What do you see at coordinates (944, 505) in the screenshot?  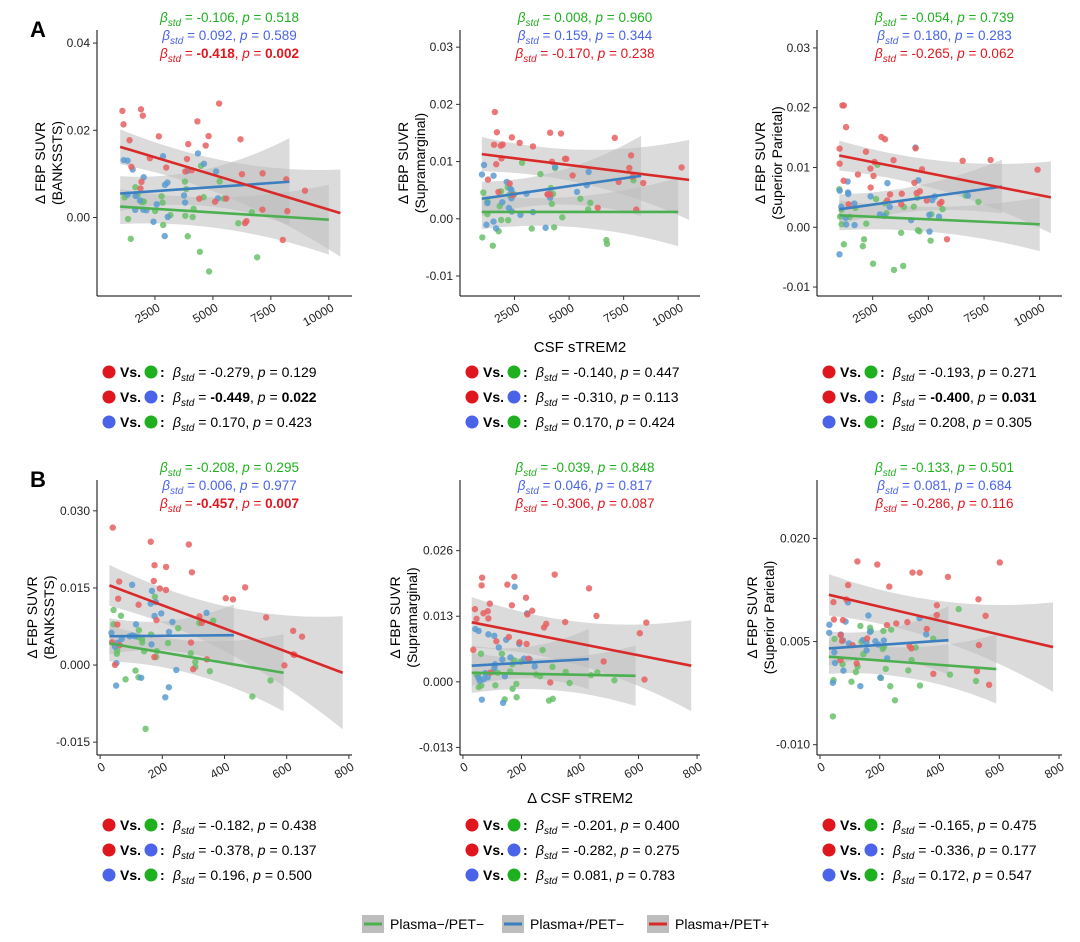 I see `stat-red: βstd = -0.286, p = 0.116` at bounding box center [944, 505].